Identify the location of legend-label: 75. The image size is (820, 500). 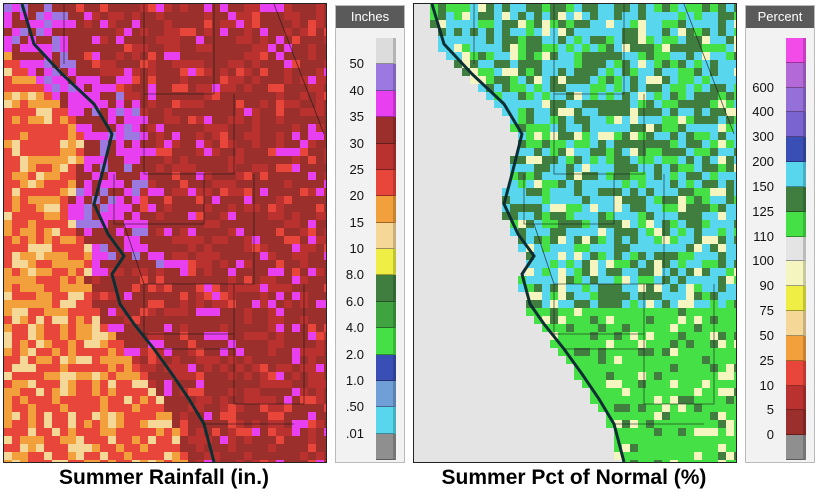
(766, 311).